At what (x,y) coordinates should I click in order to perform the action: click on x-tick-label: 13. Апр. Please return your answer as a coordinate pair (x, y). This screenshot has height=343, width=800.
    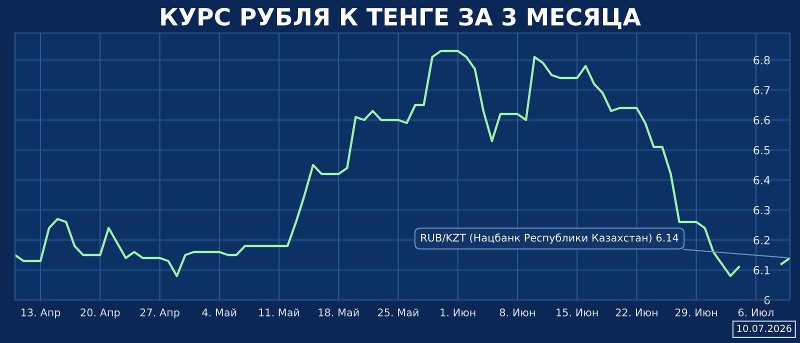
    Looking at the image, I should click on (40, 313).